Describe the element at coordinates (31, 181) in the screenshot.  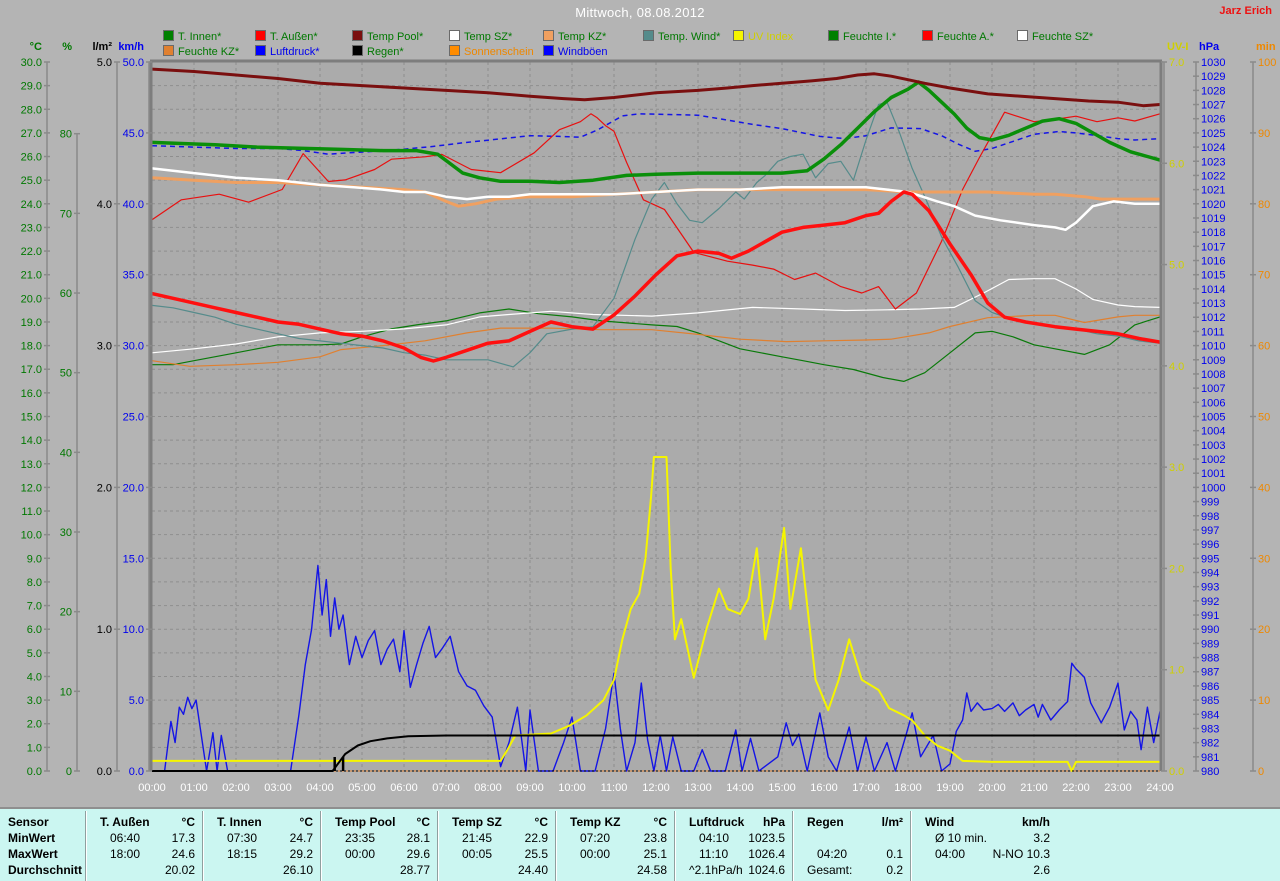
I see `svg-text: 25.0` at that location.